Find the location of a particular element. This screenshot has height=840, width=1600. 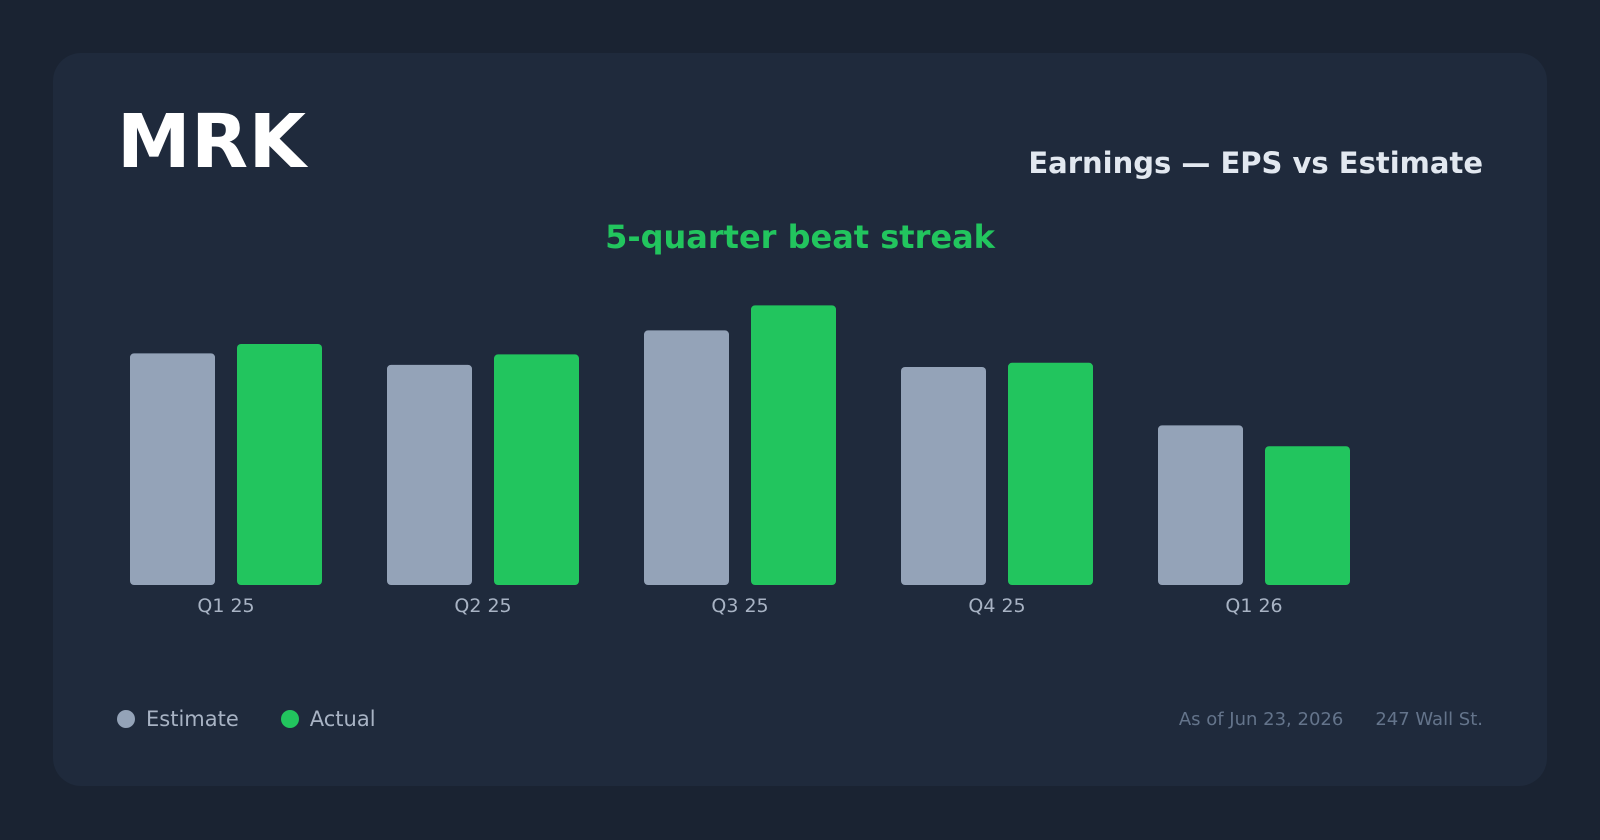

legend-item-actual: Actual is located at coordinates (328, 719).